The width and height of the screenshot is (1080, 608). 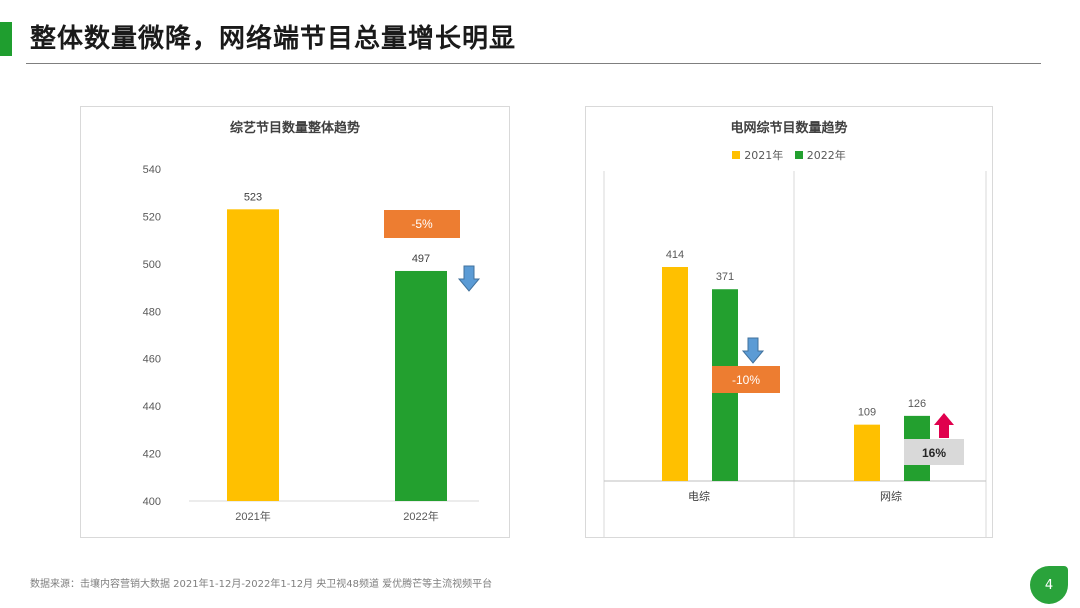 What do you see at coordinates (699, 496) in the screenshot?
I see `x-tick-label: 电综` at bounding box center [699, 496].